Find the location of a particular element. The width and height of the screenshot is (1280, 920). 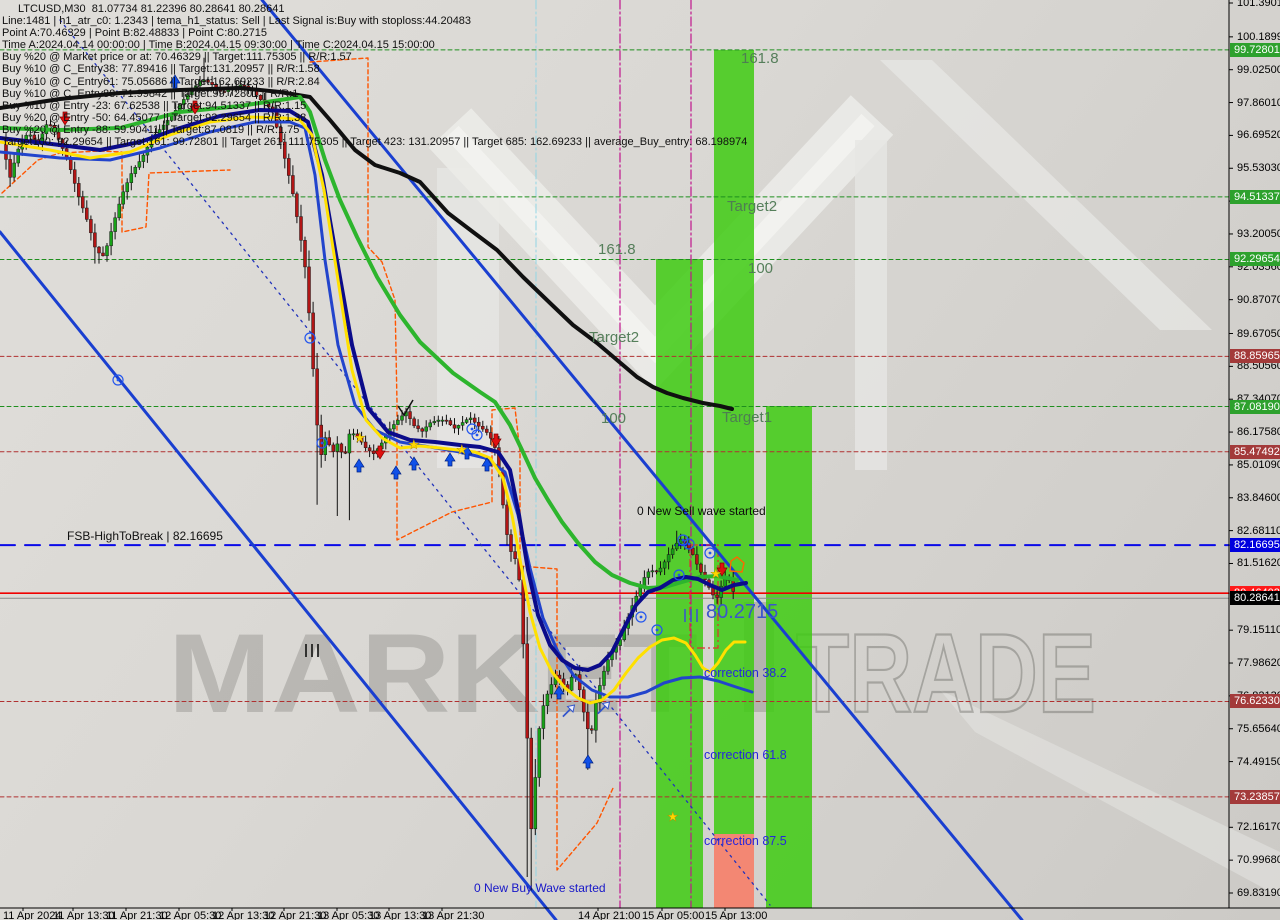

check-mark is located at coordinates (405, 408).